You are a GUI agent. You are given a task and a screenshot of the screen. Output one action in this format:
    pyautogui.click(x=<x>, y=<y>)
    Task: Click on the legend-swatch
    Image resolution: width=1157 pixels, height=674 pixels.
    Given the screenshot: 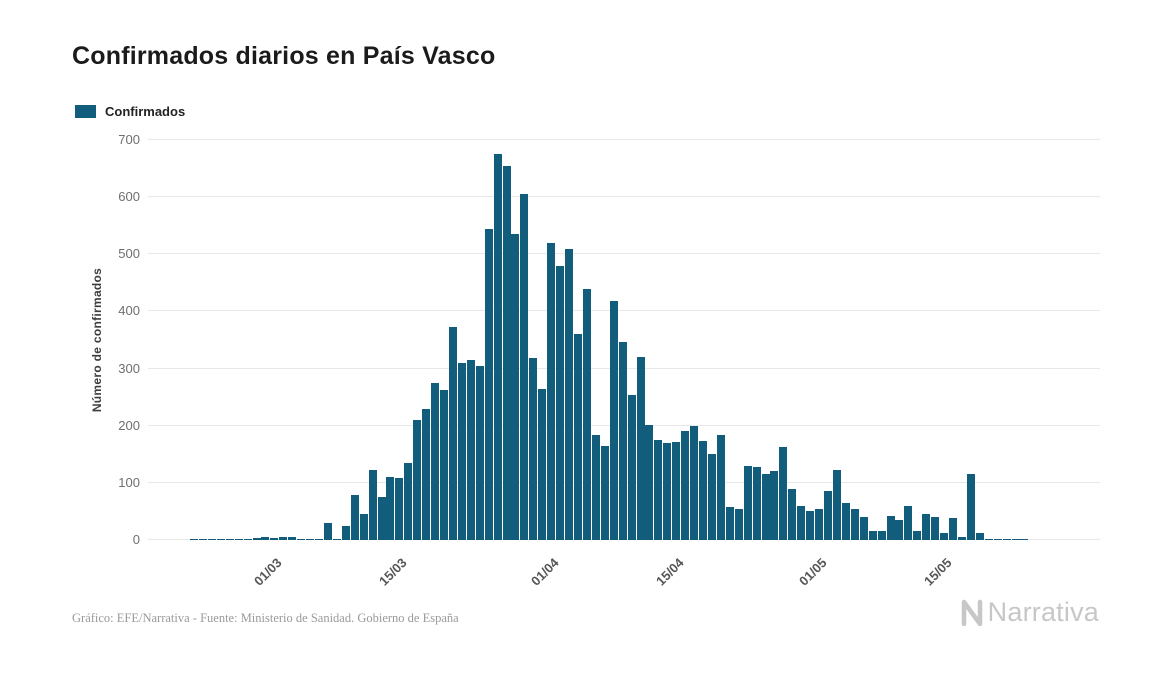 What is the action you would take?
    pyautogui.click(x=85, y=111)
    